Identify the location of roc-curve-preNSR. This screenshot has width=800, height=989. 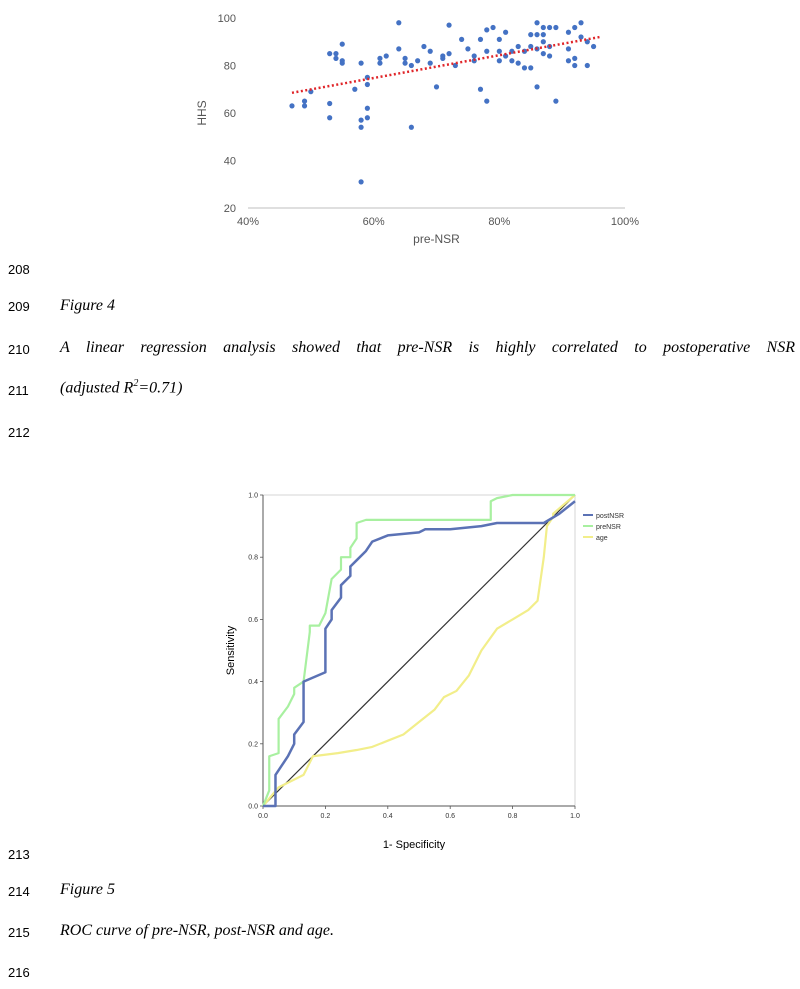
(418, 650).